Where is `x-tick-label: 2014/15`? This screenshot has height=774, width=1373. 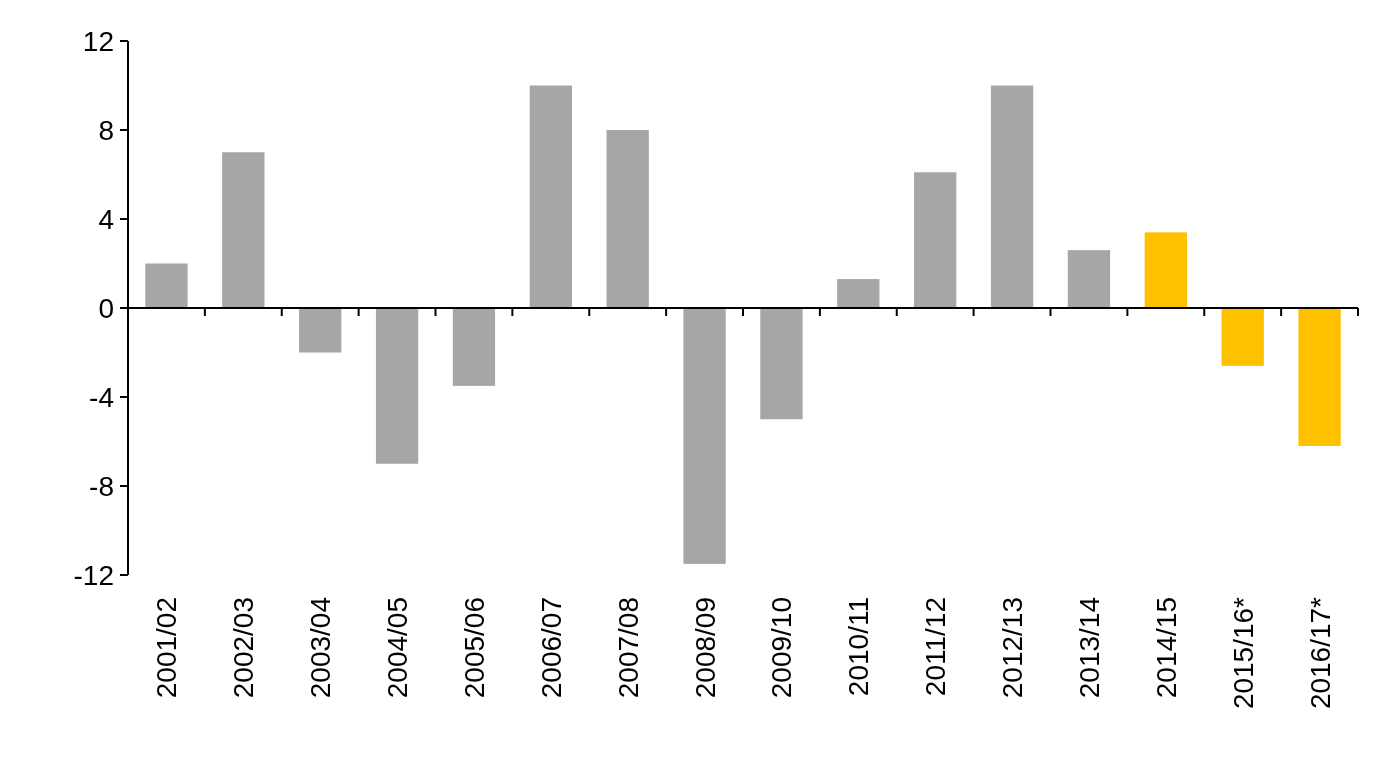 x-tick-label: 2014/15 is located at coordinates (1166, 648).